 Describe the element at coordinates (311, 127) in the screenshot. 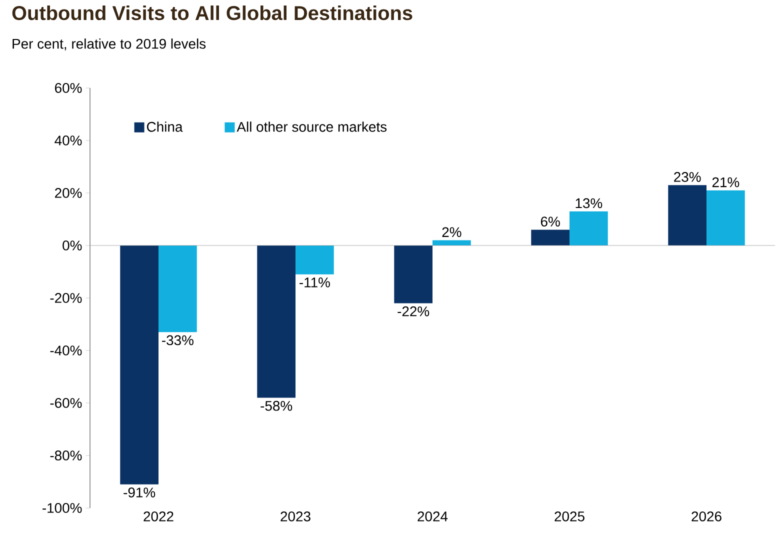

I see `legend-label: All other source markets` at that location.